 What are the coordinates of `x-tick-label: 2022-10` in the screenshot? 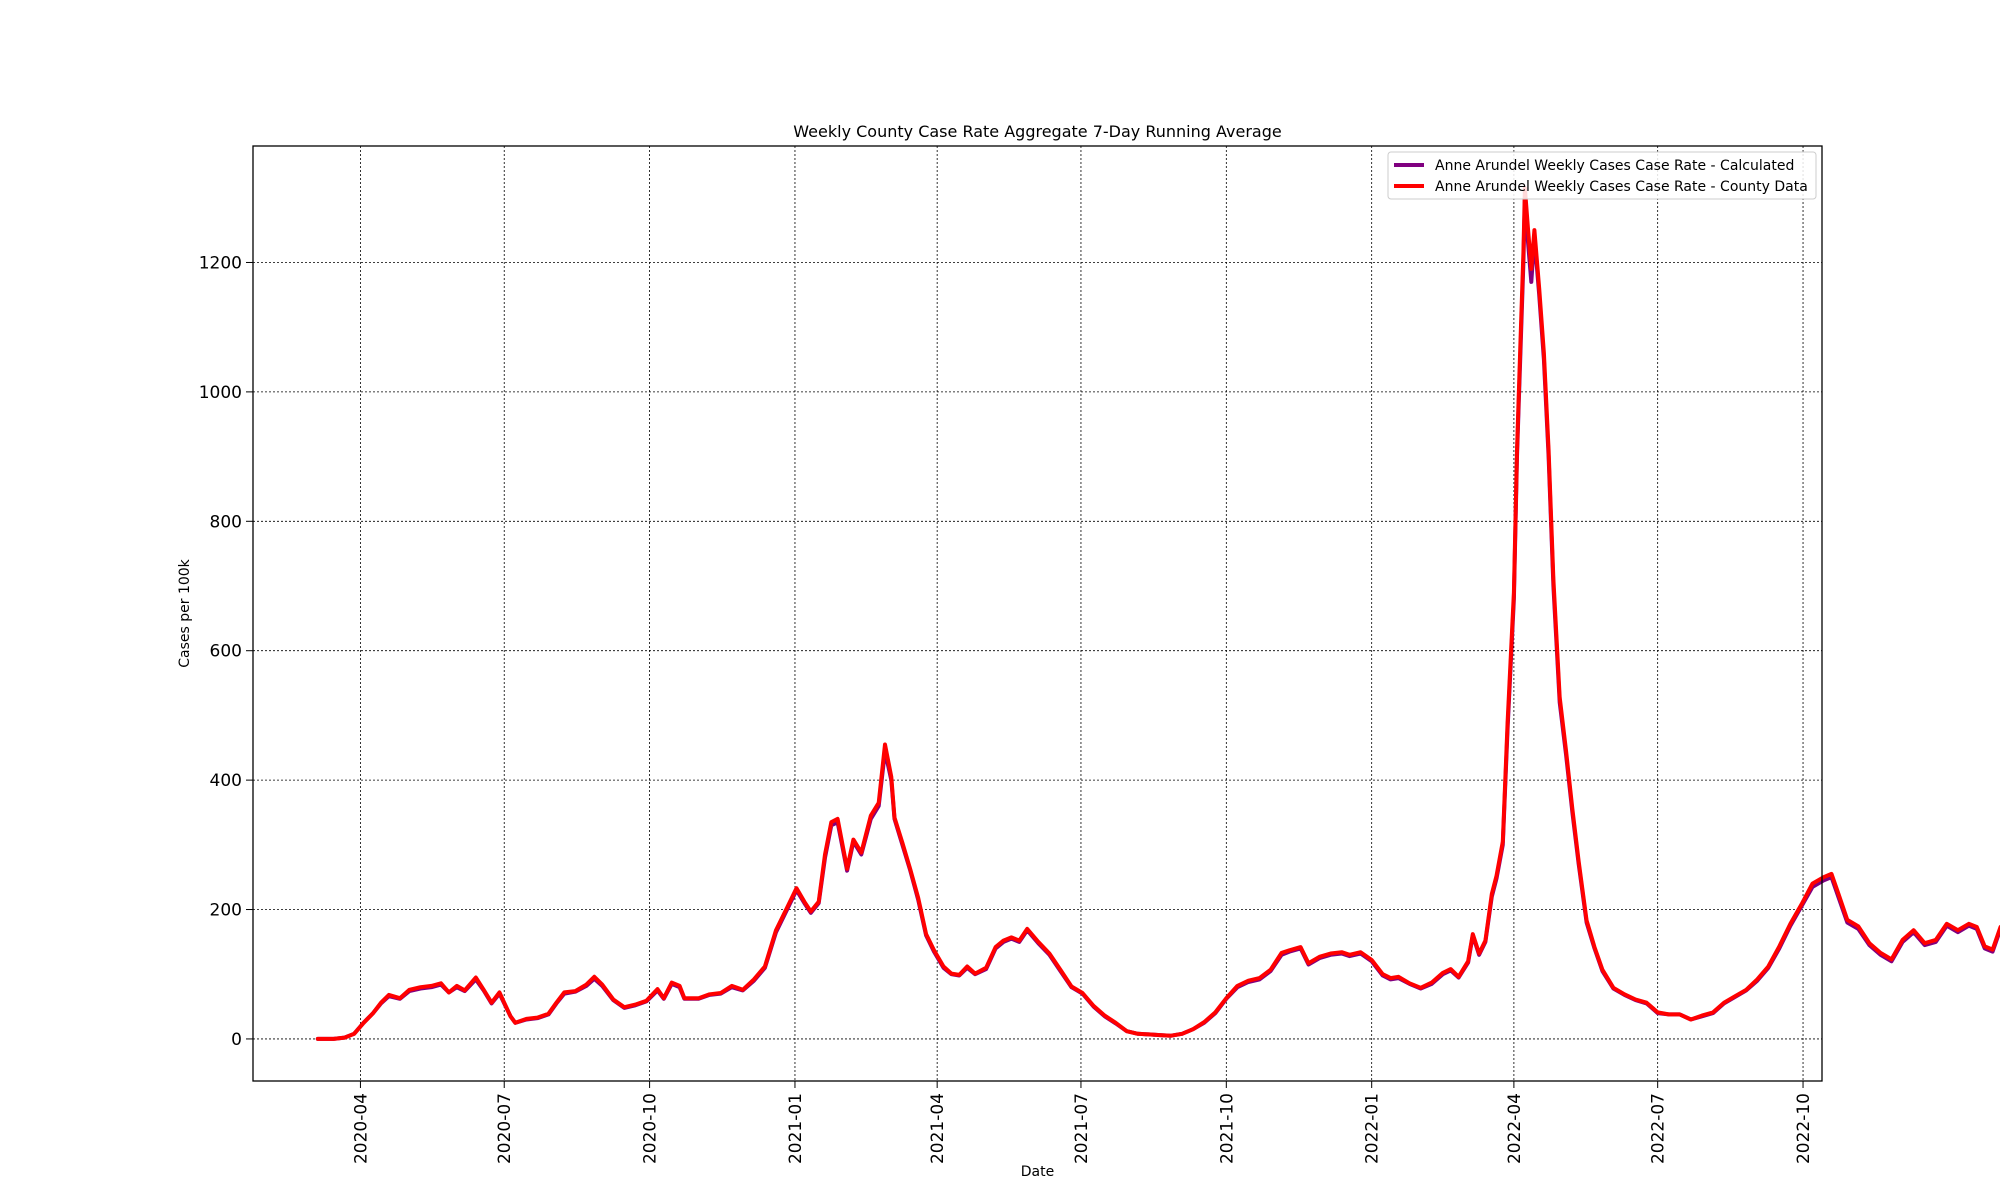 It's located at (1804, 1128).